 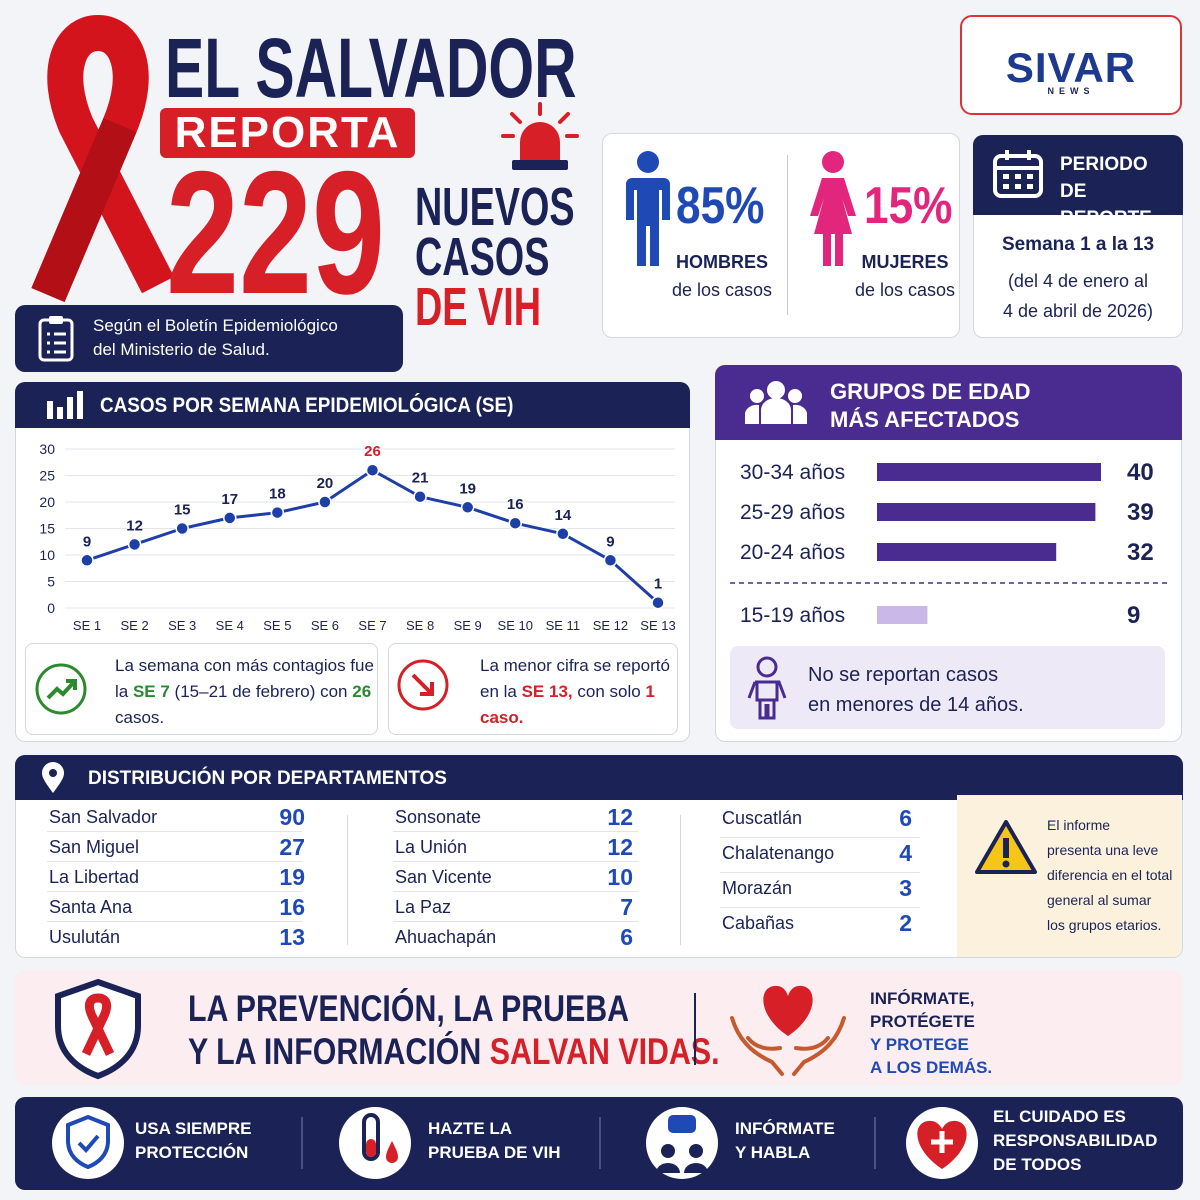 I want to click on footer-icons, so click(x=515, y=1143).